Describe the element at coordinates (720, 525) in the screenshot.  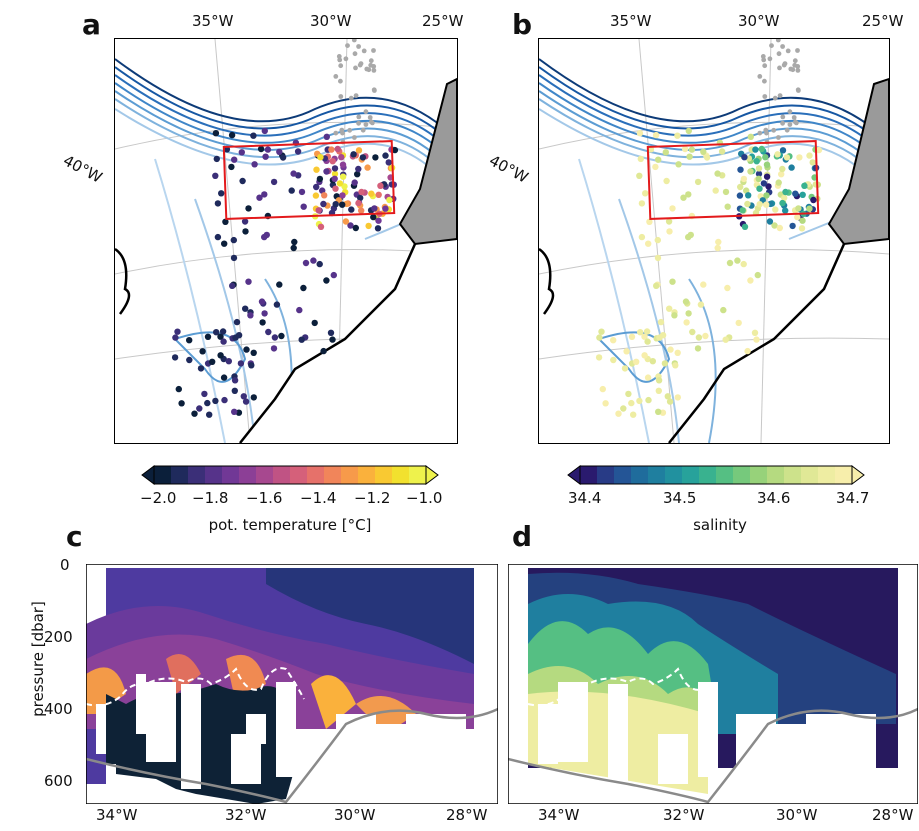
I see `colorbar-salinity-label: salinity` at that location.